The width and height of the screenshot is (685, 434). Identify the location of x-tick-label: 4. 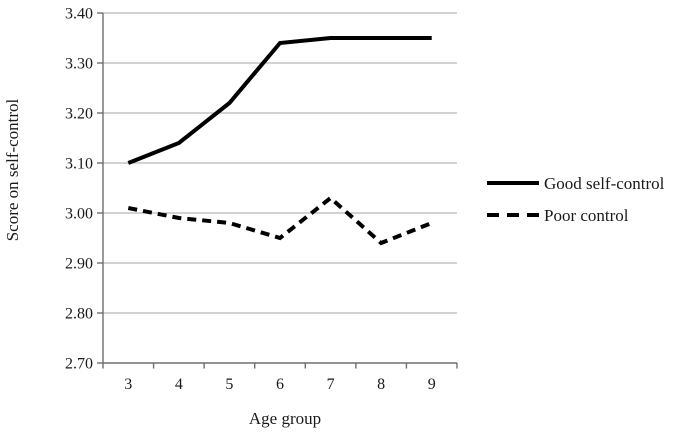
(179, 384).